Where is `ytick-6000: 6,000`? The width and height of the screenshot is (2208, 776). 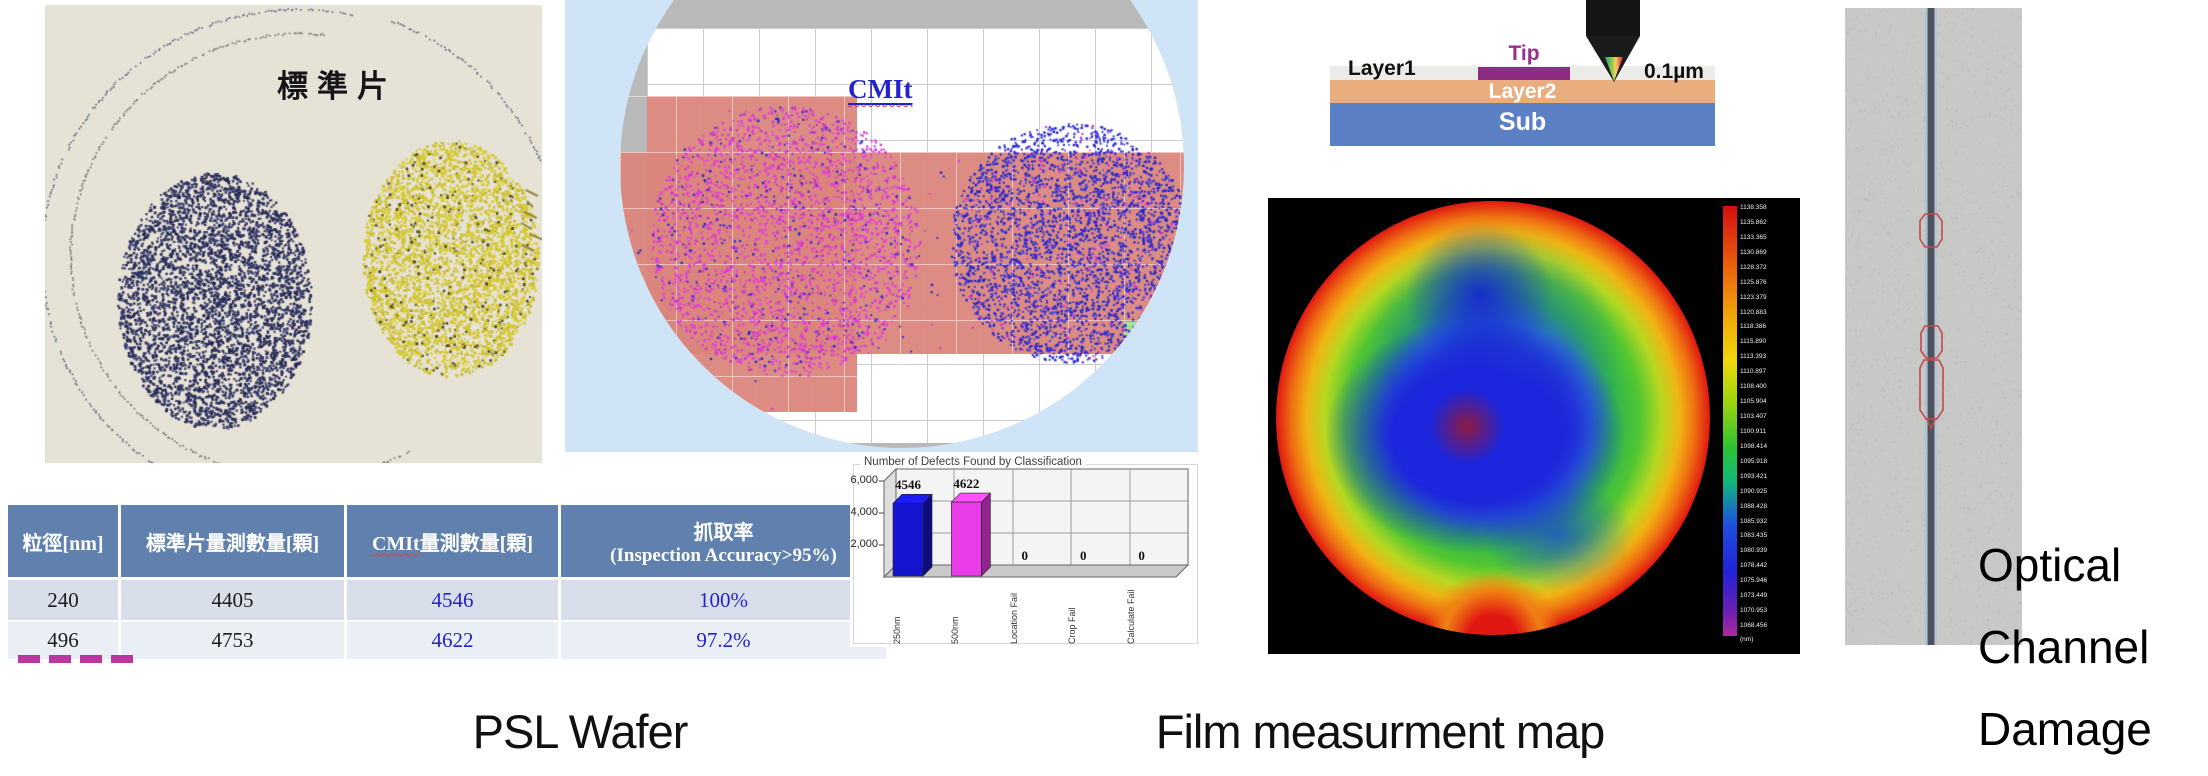
ytick-6000: 6,000 is located at coordinates (864, 480).